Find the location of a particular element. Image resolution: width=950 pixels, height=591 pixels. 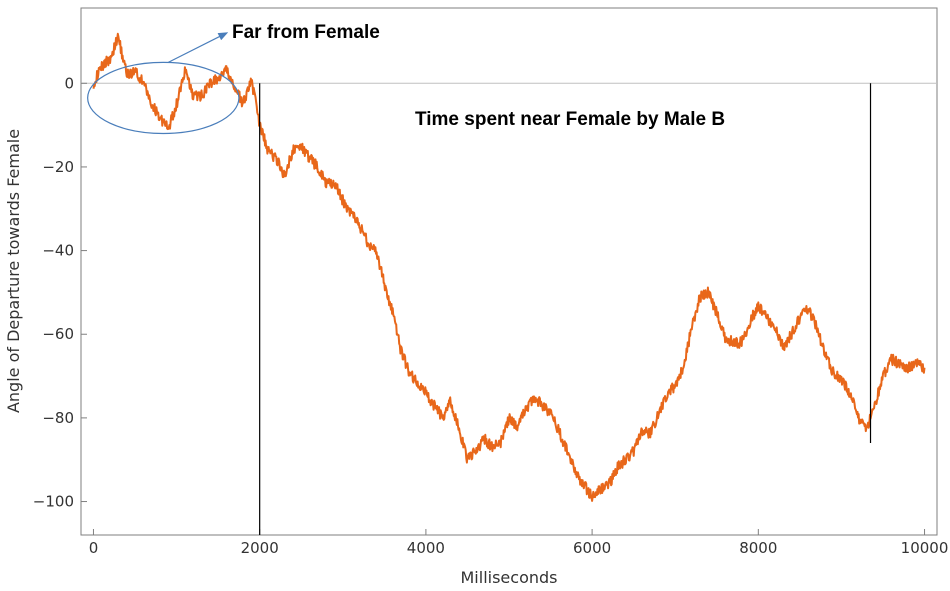

x-tick-label: 6000 is located at coordinates (592, 548).